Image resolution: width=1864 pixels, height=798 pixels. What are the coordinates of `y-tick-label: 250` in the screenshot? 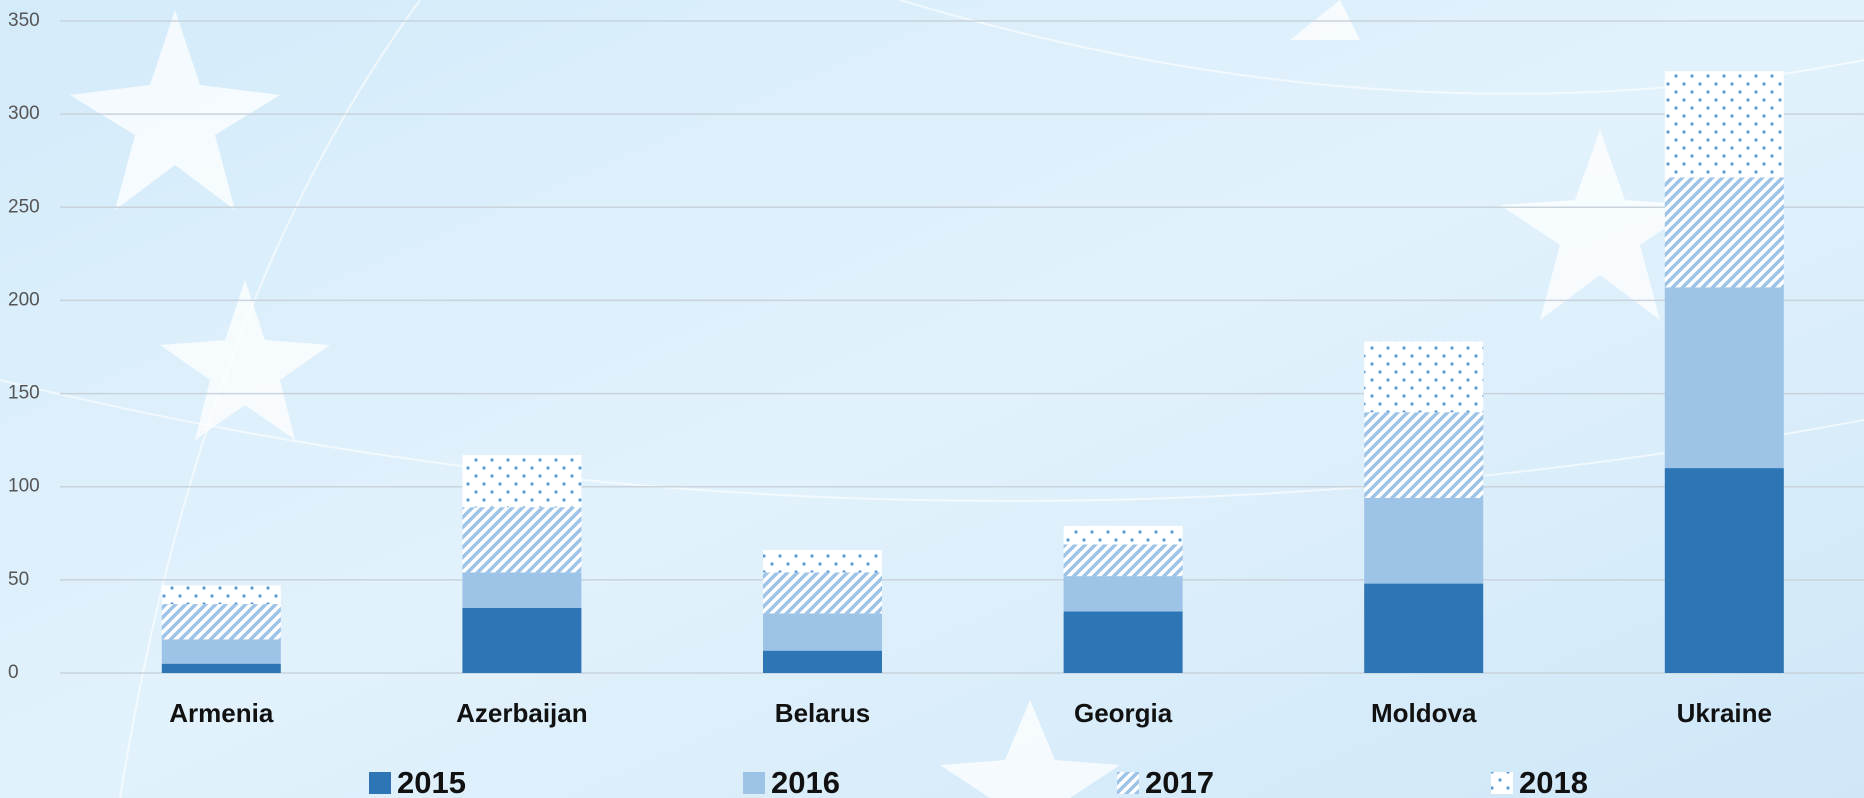 It's located at (24, 206).